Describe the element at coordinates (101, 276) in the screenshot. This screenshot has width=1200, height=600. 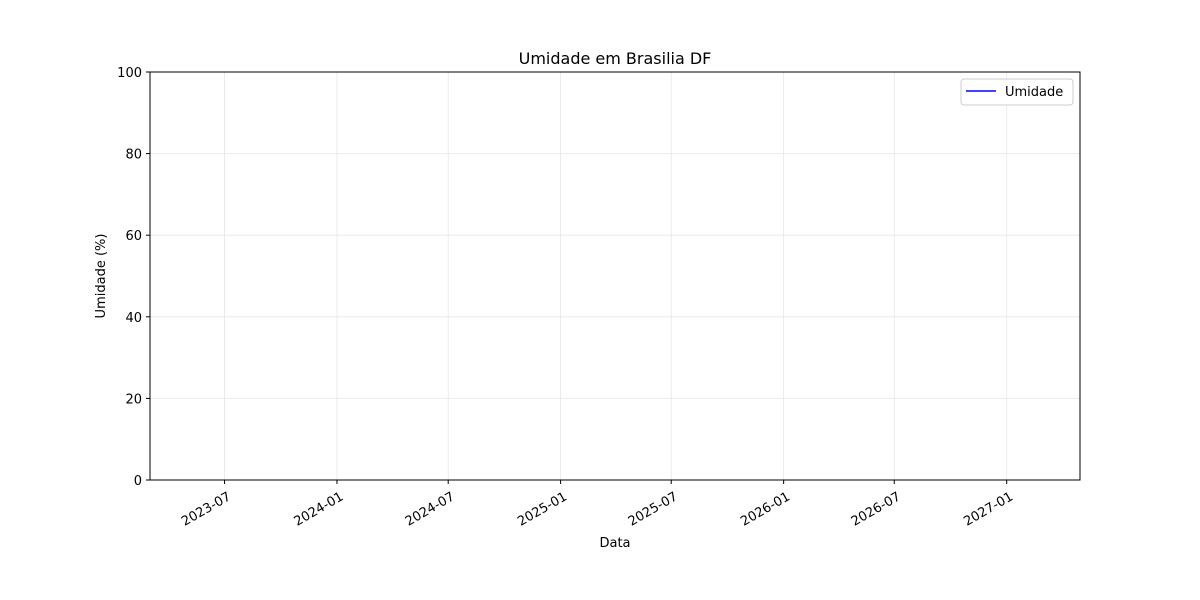
I see `y-axis-label: Umidade (%)` at that location.